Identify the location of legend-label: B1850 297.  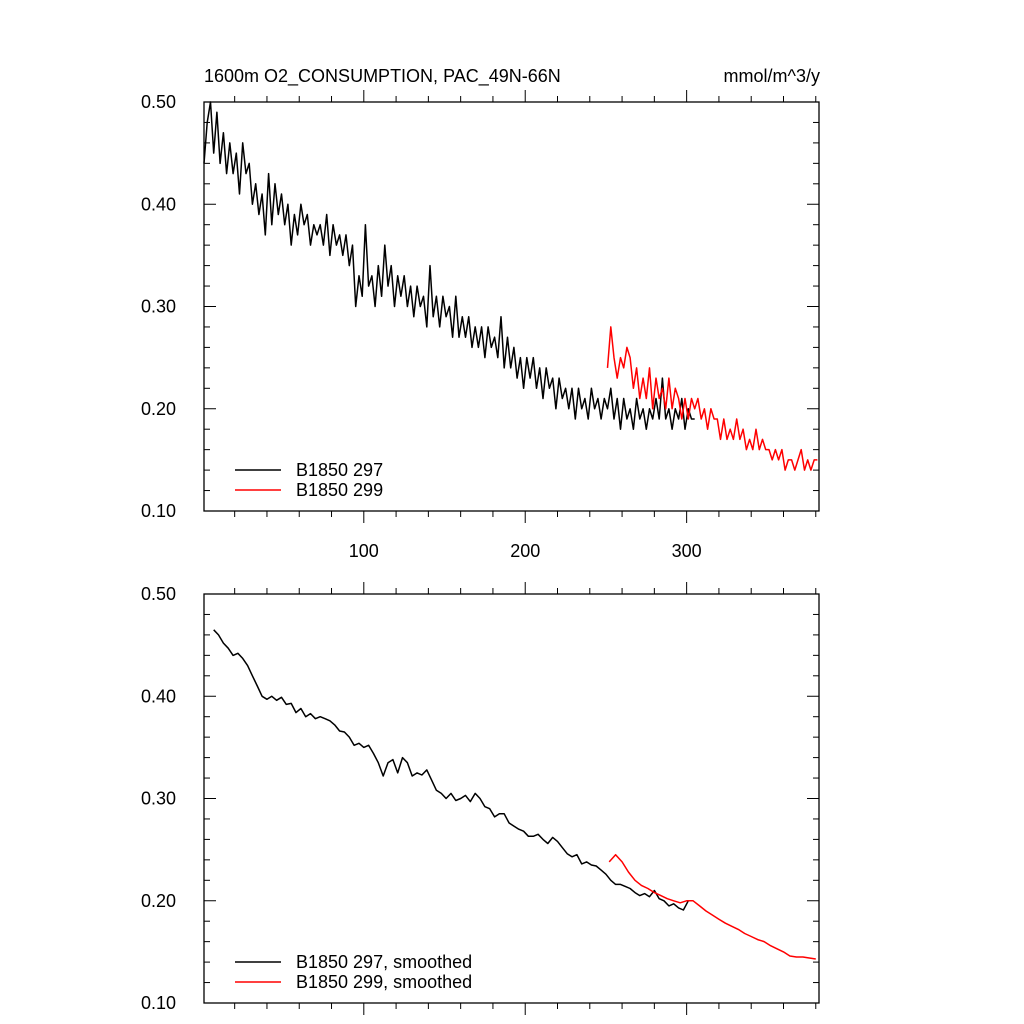
(339, 470).